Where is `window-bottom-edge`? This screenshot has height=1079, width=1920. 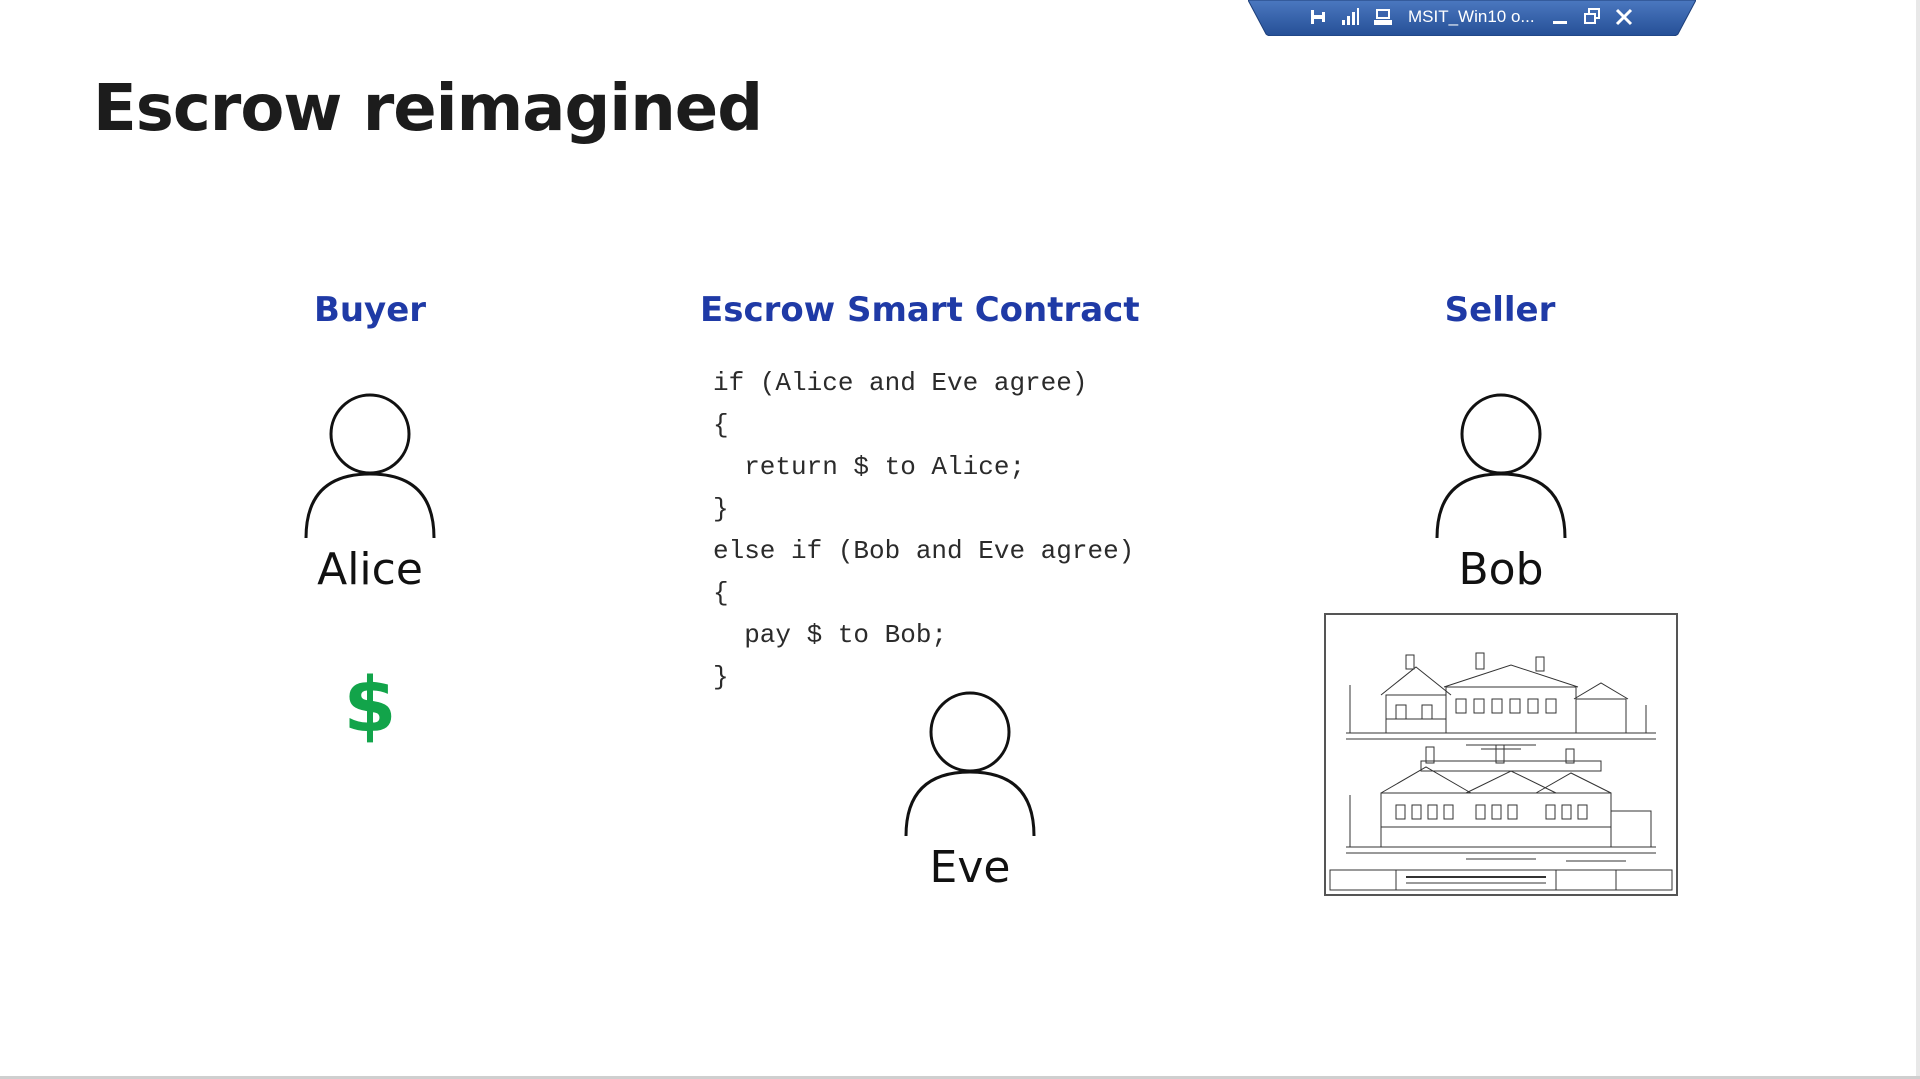
window-bottom-edge is located at coordinates (960, 1077).